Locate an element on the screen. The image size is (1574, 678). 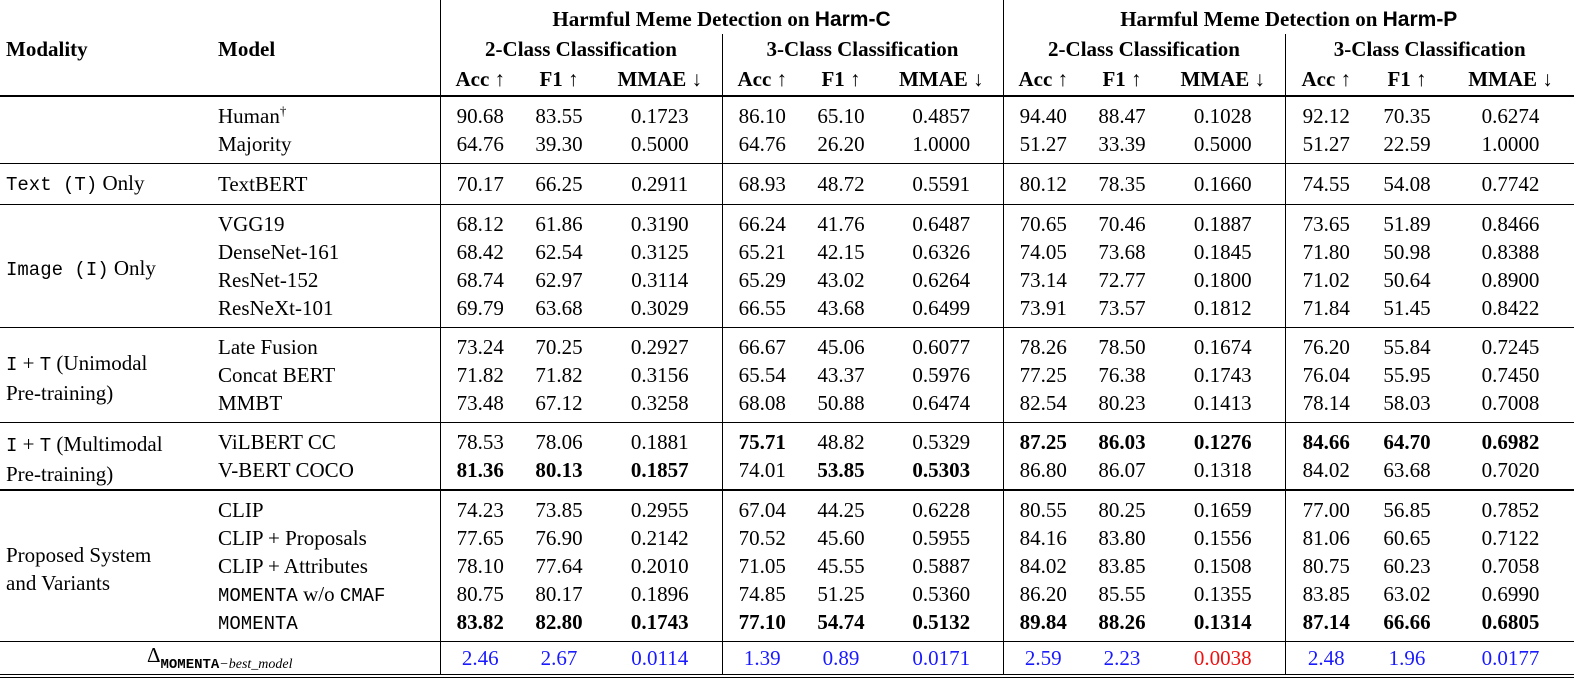
text: Late Fusion is located at coordinates (268, 346).